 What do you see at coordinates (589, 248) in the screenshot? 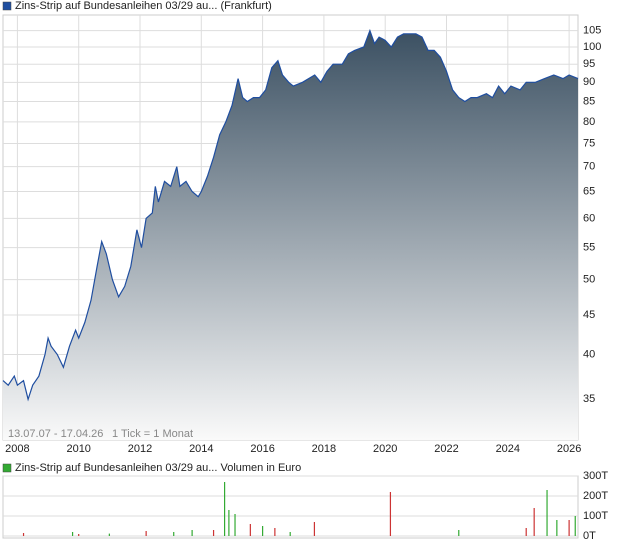
I see `y-tick-label: 55` at bounding box center [589, 248].